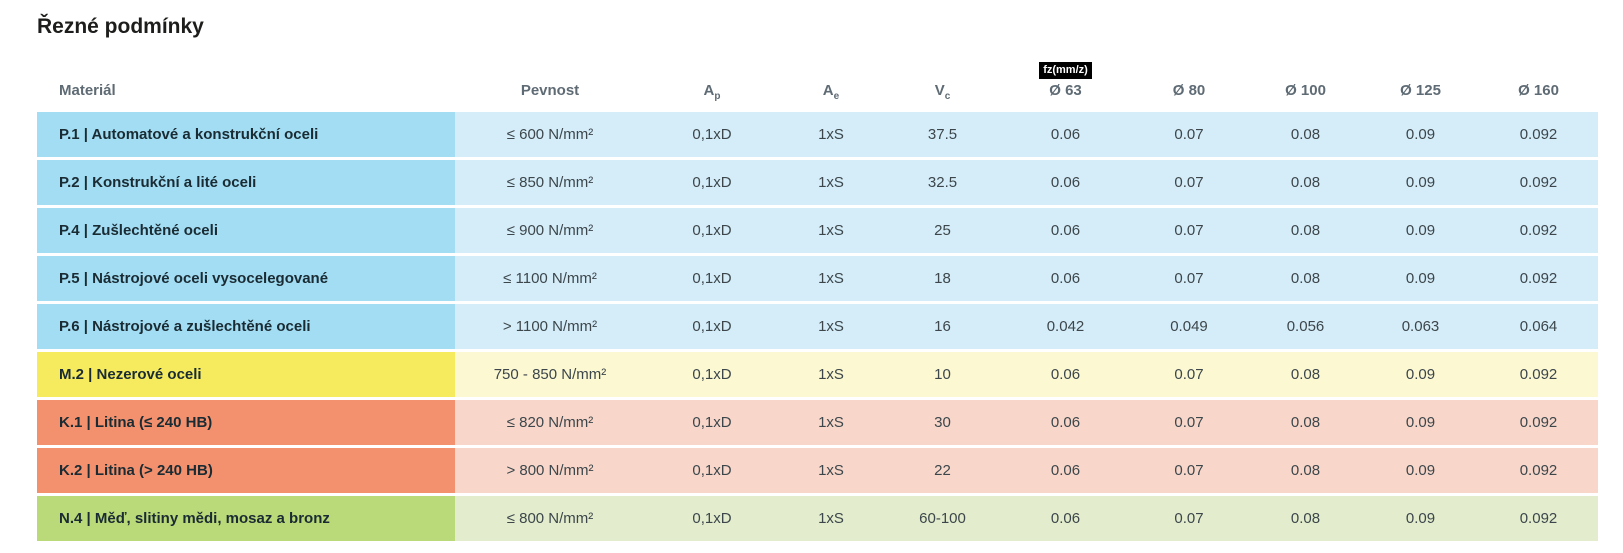 The width and height of the screenshot is (1623, 553). What do you see at coordinates (246, 232) in the screenshot?
I see `material-cell: P.4 | Zušlechtěné oceli` at bounding box center [246, 232].